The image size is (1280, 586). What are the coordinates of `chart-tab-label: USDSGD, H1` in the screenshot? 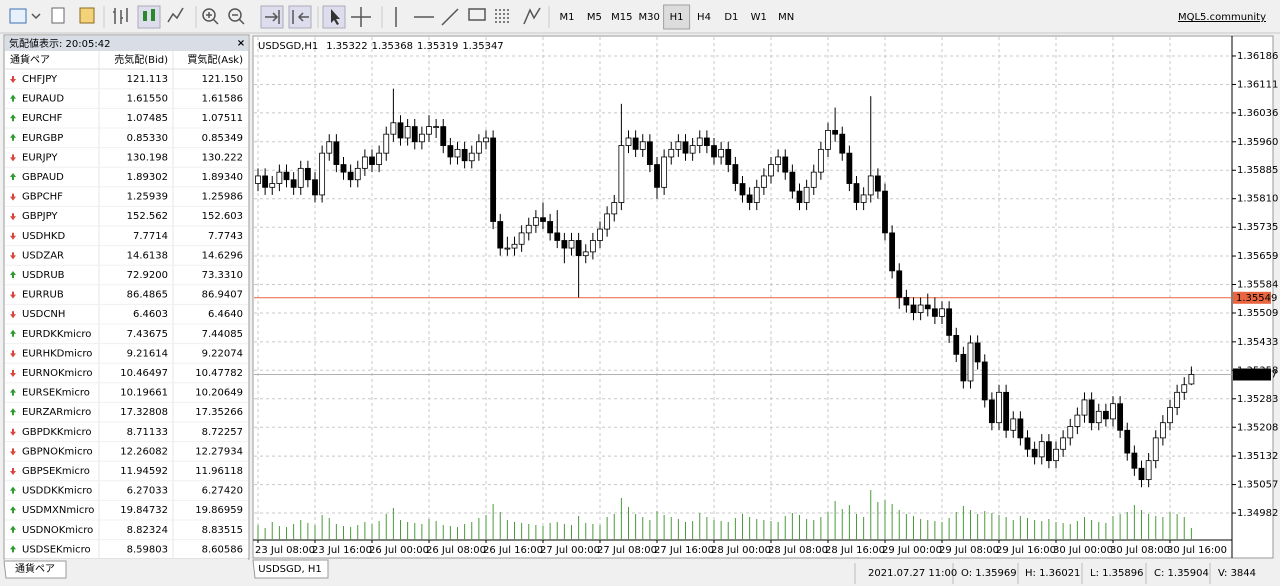 It's located at (289, 569).